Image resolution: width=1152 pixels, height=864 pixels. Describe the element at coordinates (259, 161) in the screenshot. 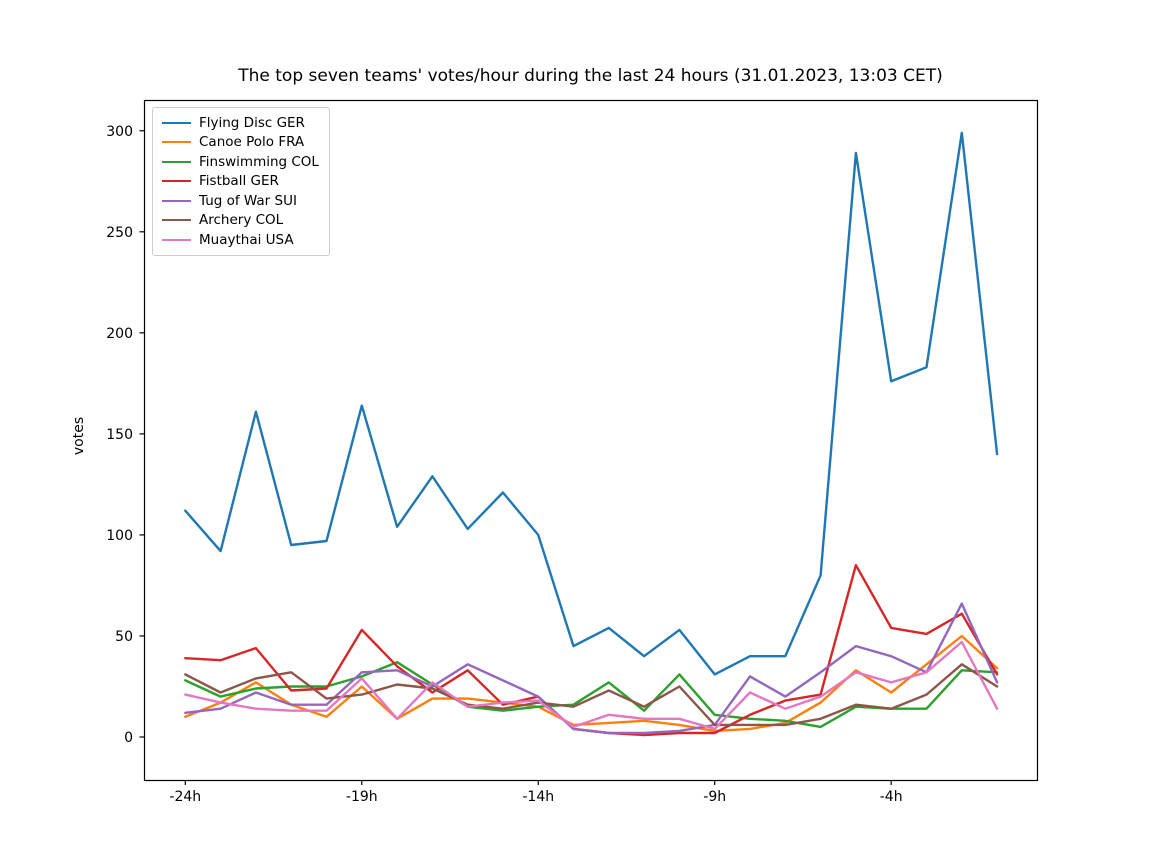

I see `legend-label: Finswimming COL` at that location.